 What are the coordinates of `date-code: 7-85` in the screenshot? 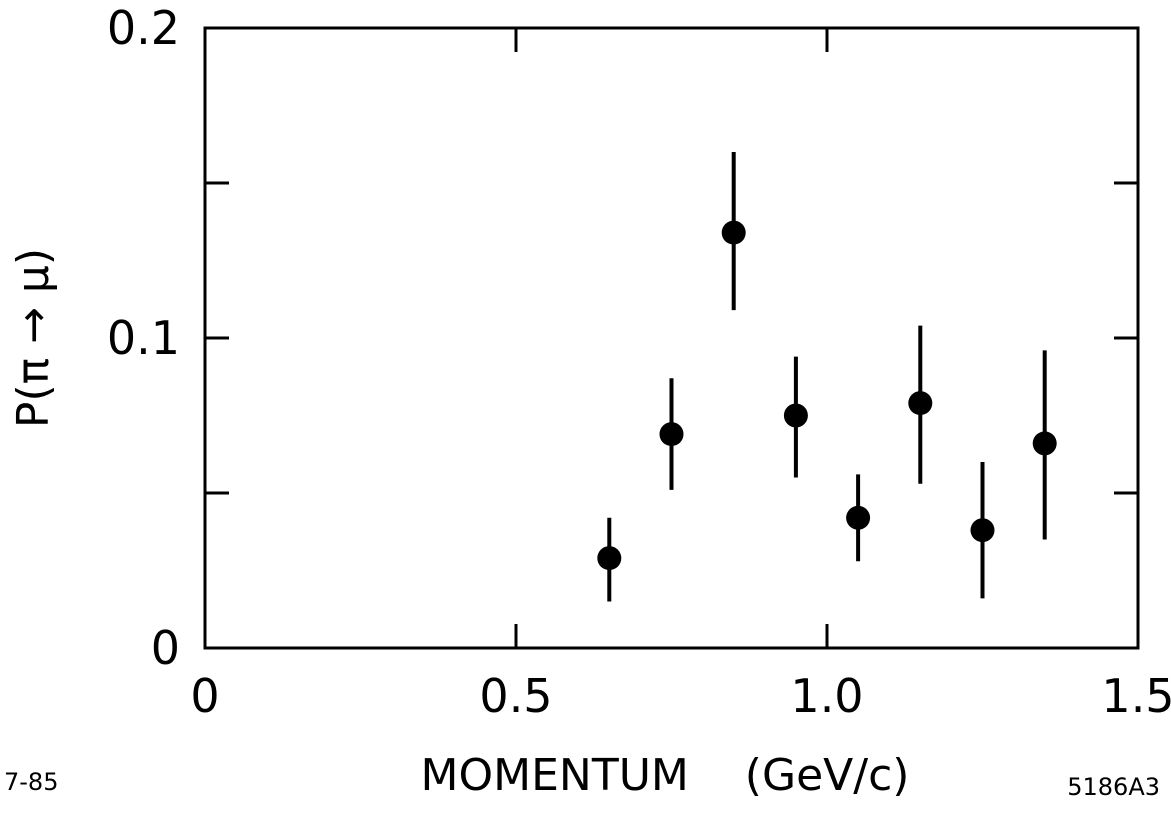 It's located at (31, 782).